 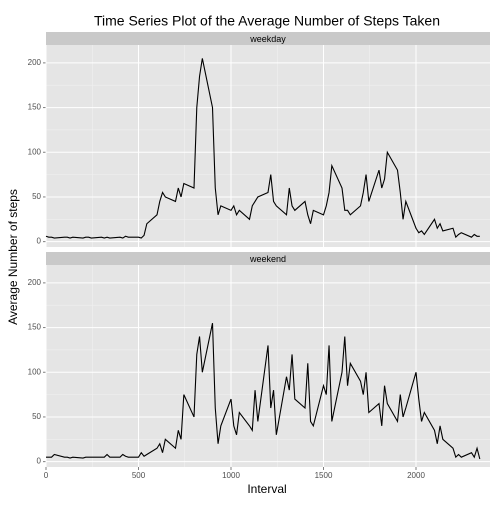 I want to click on x-axis-label: Interval, so click(x=266, y=489).